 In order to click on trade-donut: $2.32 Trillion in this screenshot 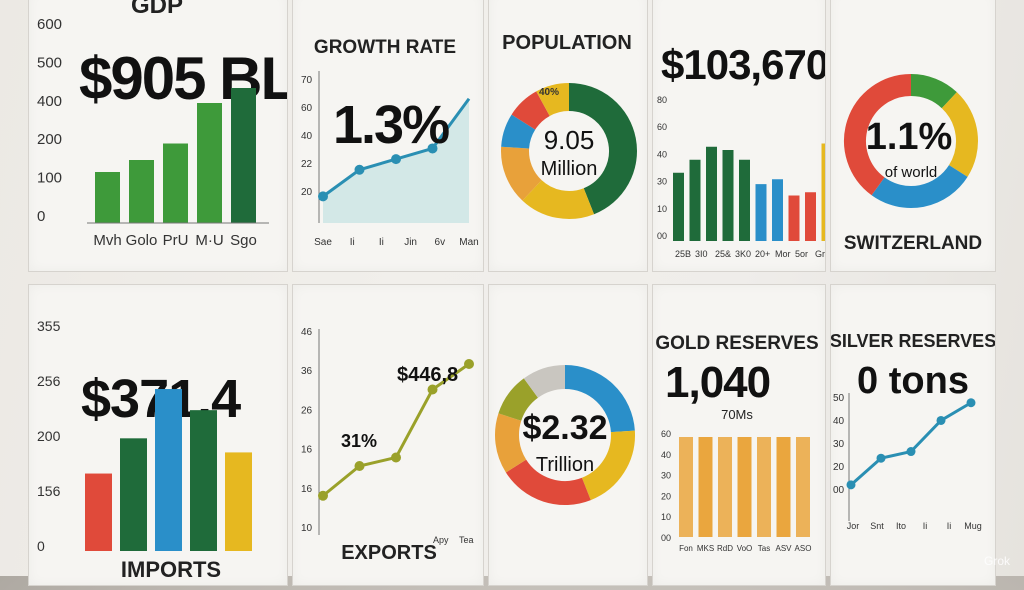, I will do `click(565, 435)`.